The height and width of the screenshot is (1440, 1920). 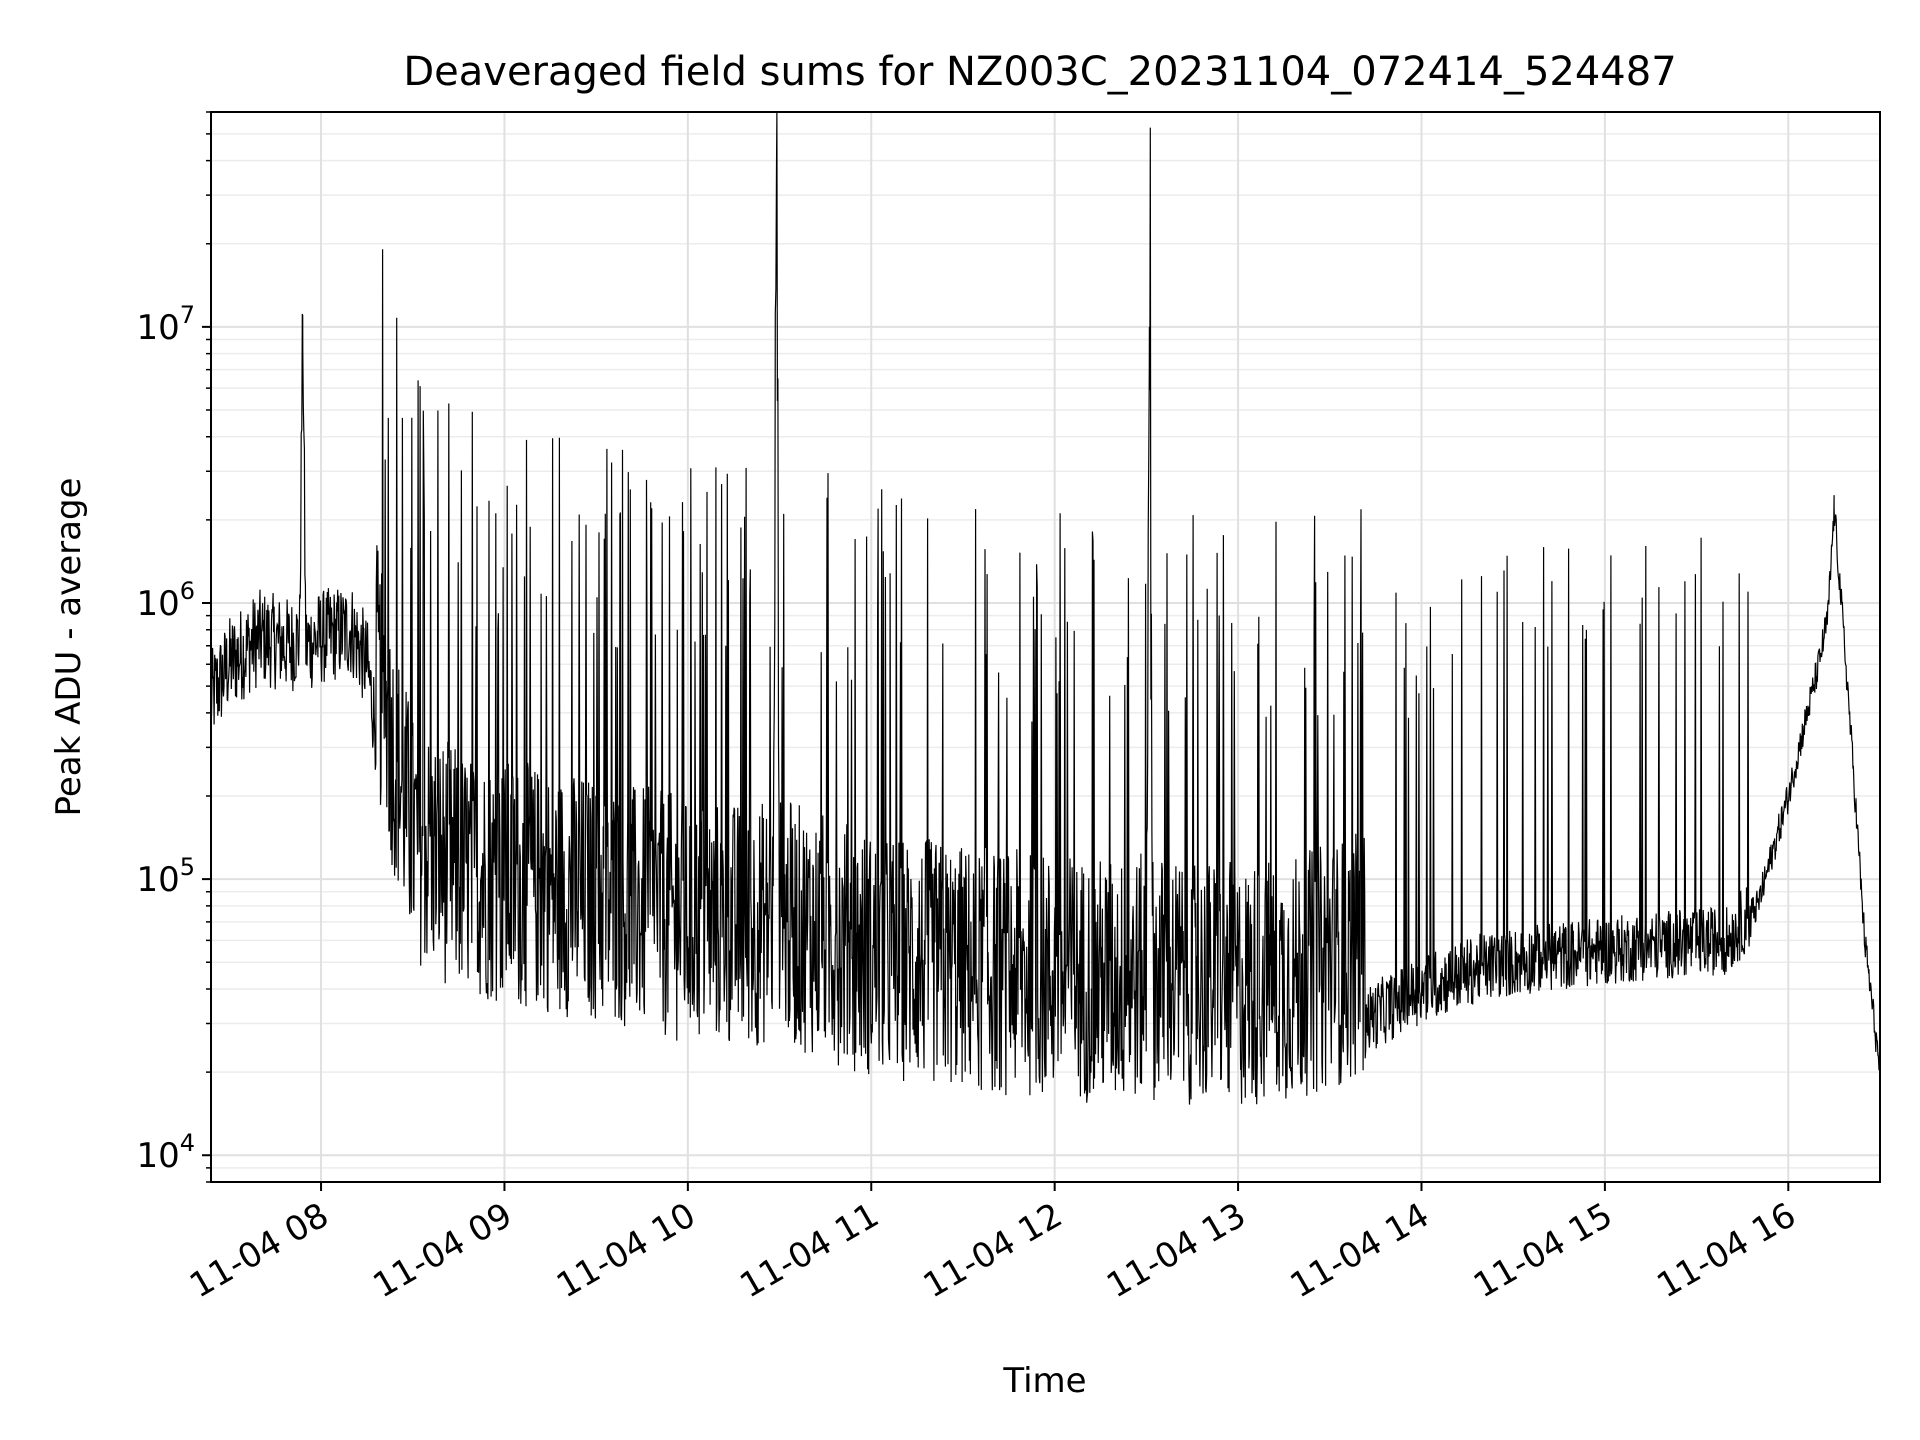 What do you see at coordinates (165, 324) in the screenshot?
I see `y-tick-label: 10⁷` at bounding box center [165, 324].